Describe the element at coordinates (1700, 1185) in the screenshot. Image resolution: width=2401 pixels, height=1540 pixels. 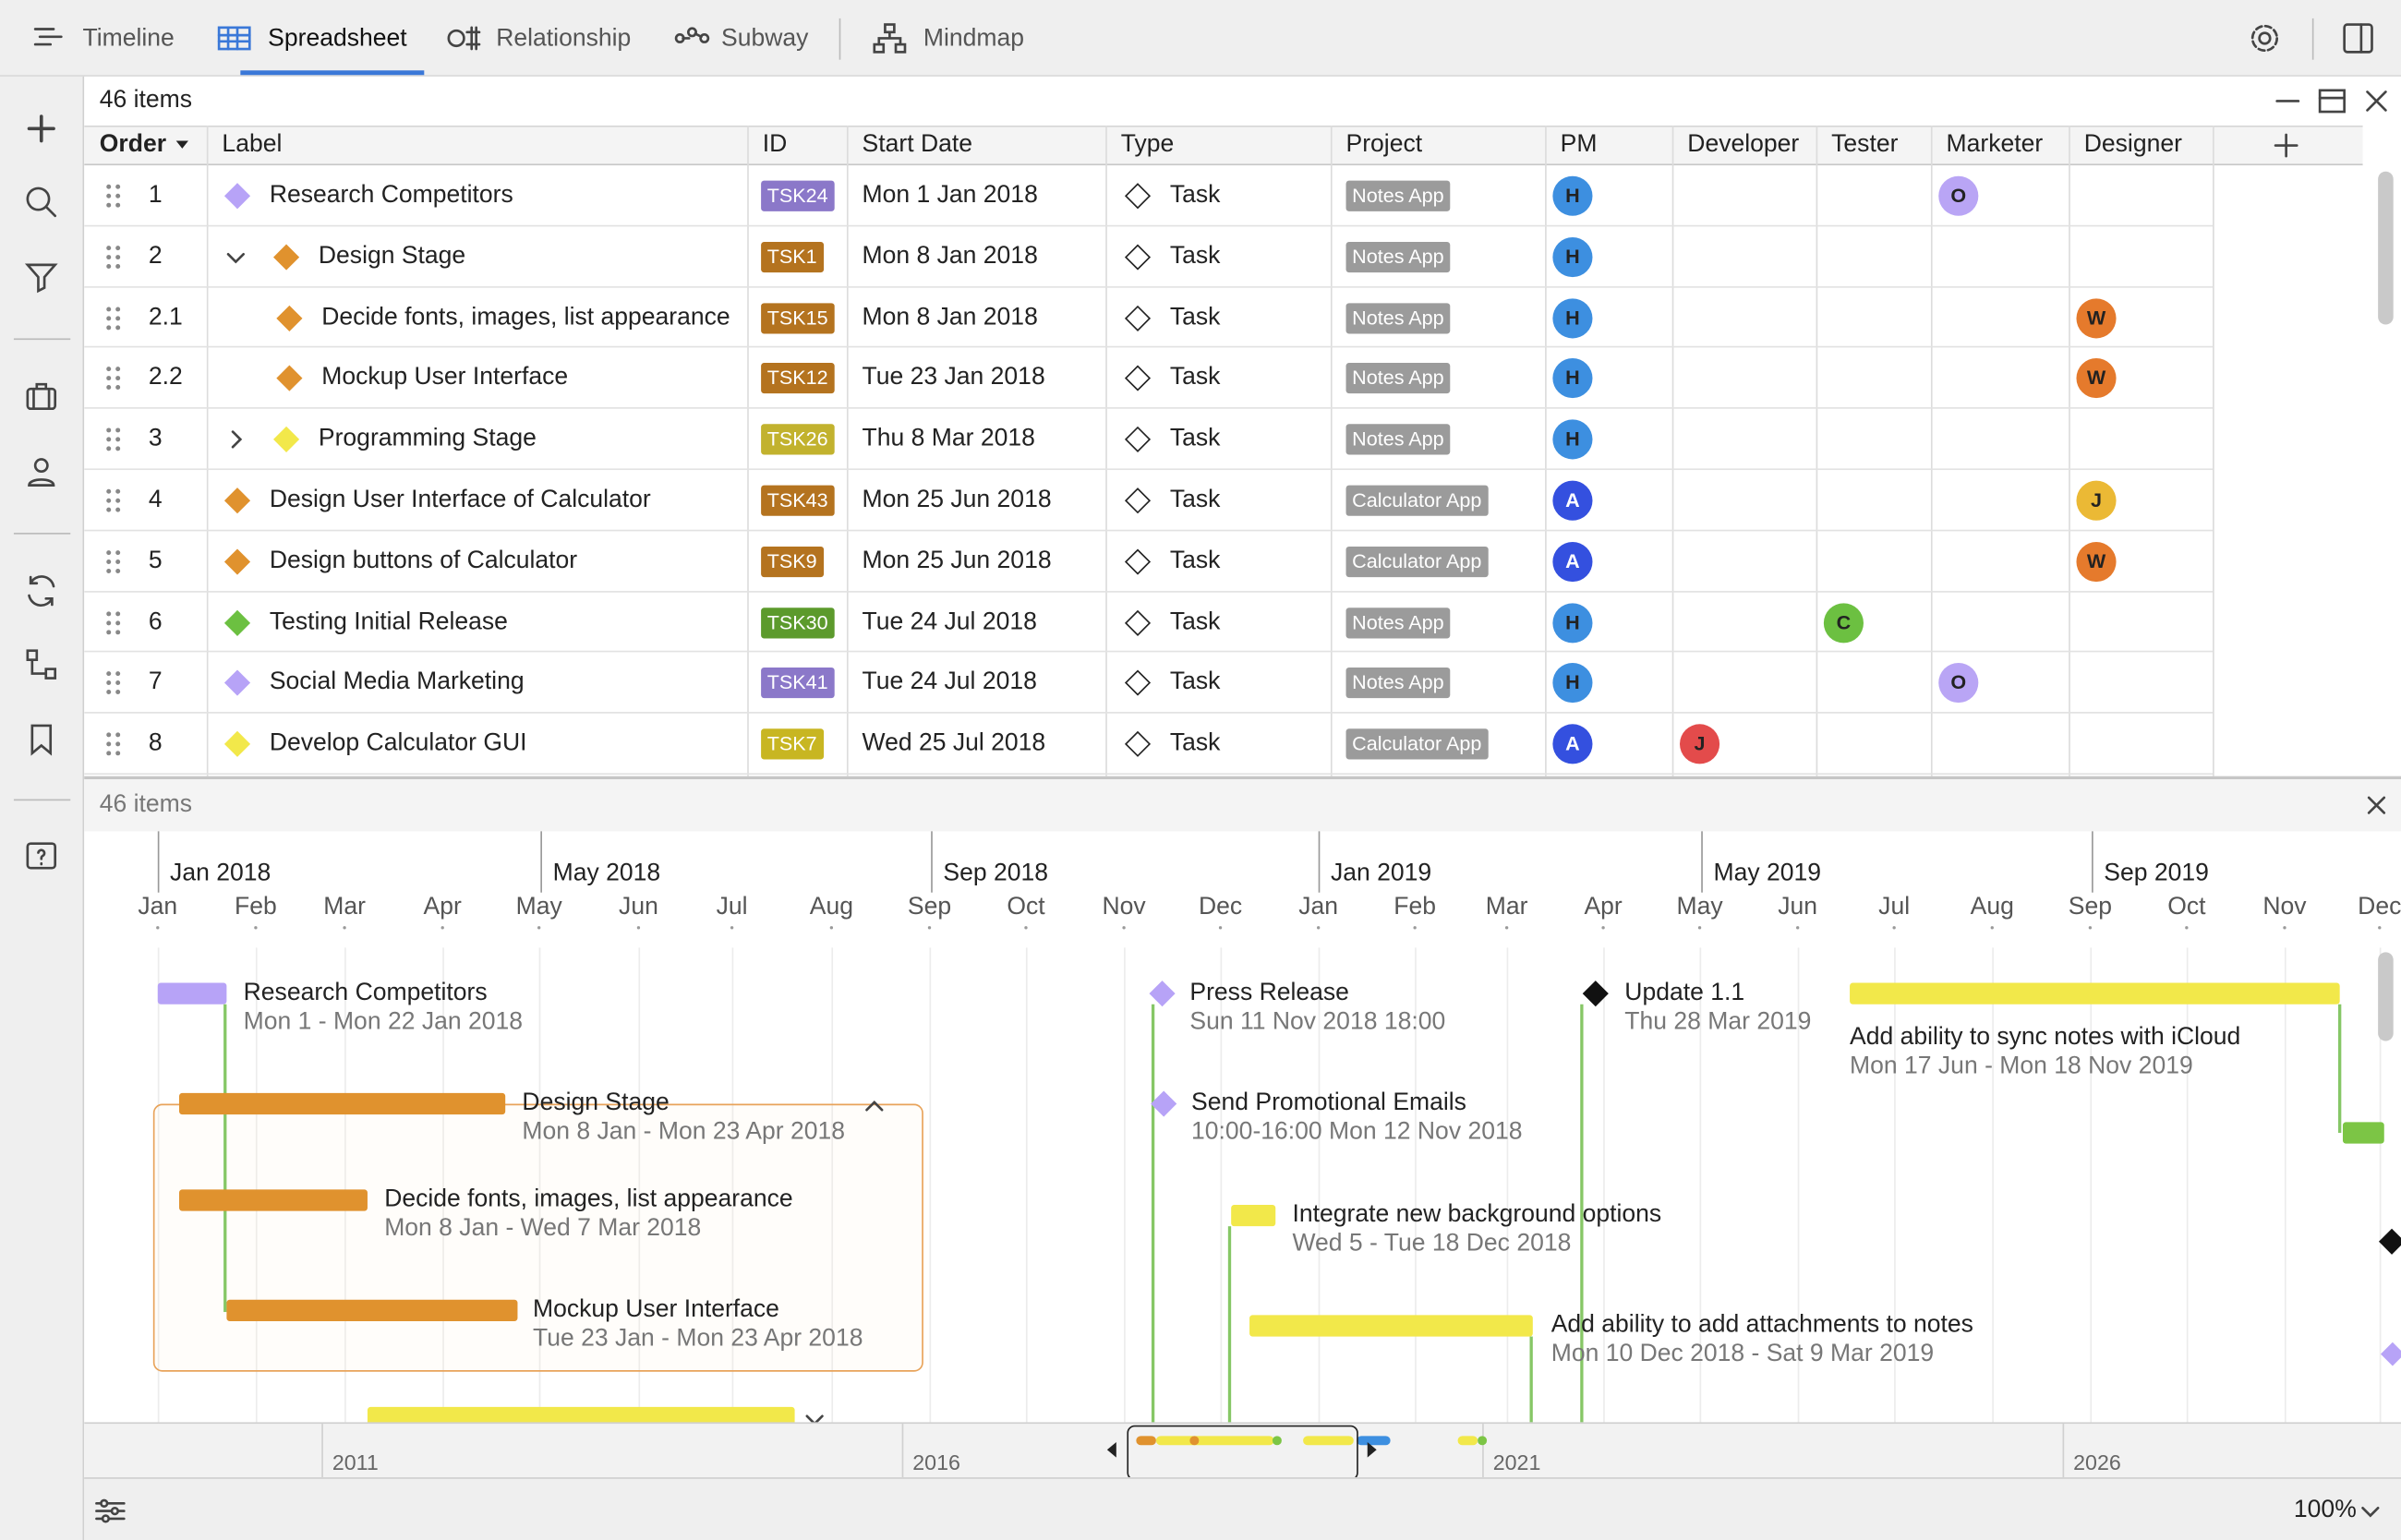
I see `month-grid-line` at that location.